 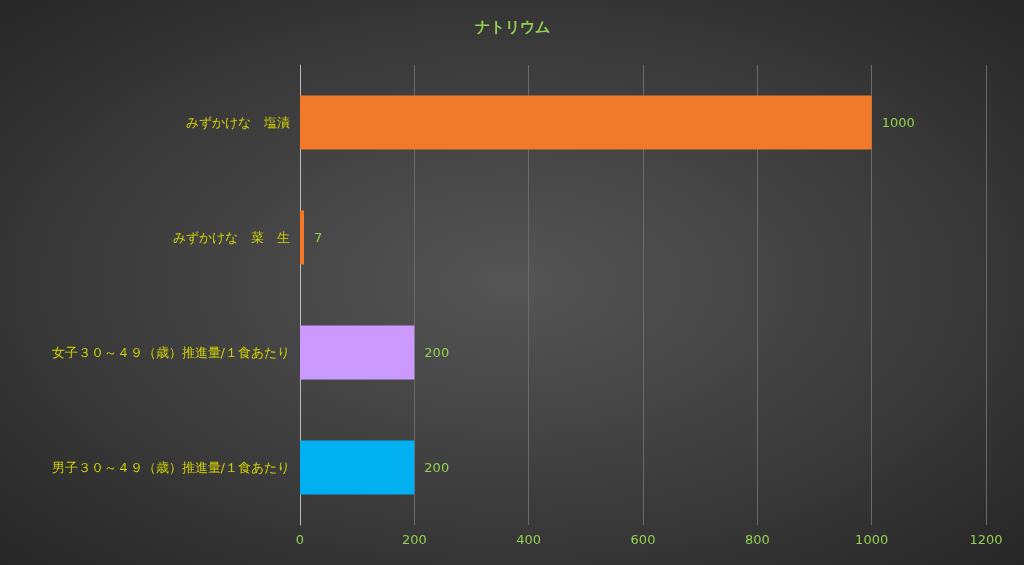 What do you see at coordinates (872, 539) in the screenshot?
I see `x-tick-label: 1000` at bounding box center [872, 539].